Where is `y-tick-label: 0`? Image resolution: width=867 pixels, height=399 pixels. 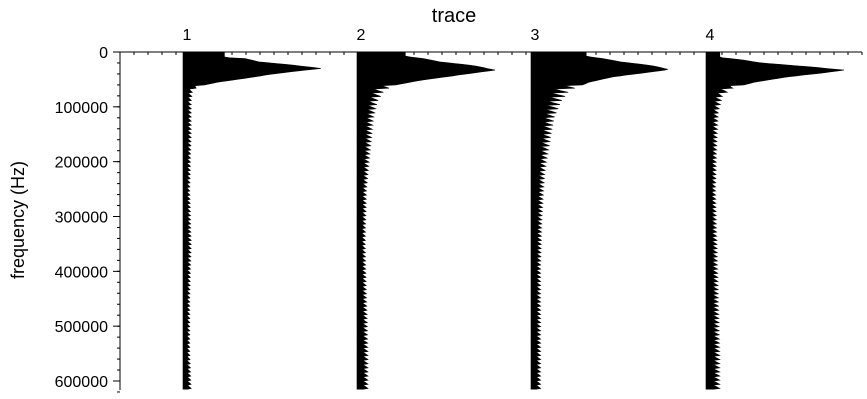
y-tick-label: 0 is located at coordinates (103, 53).